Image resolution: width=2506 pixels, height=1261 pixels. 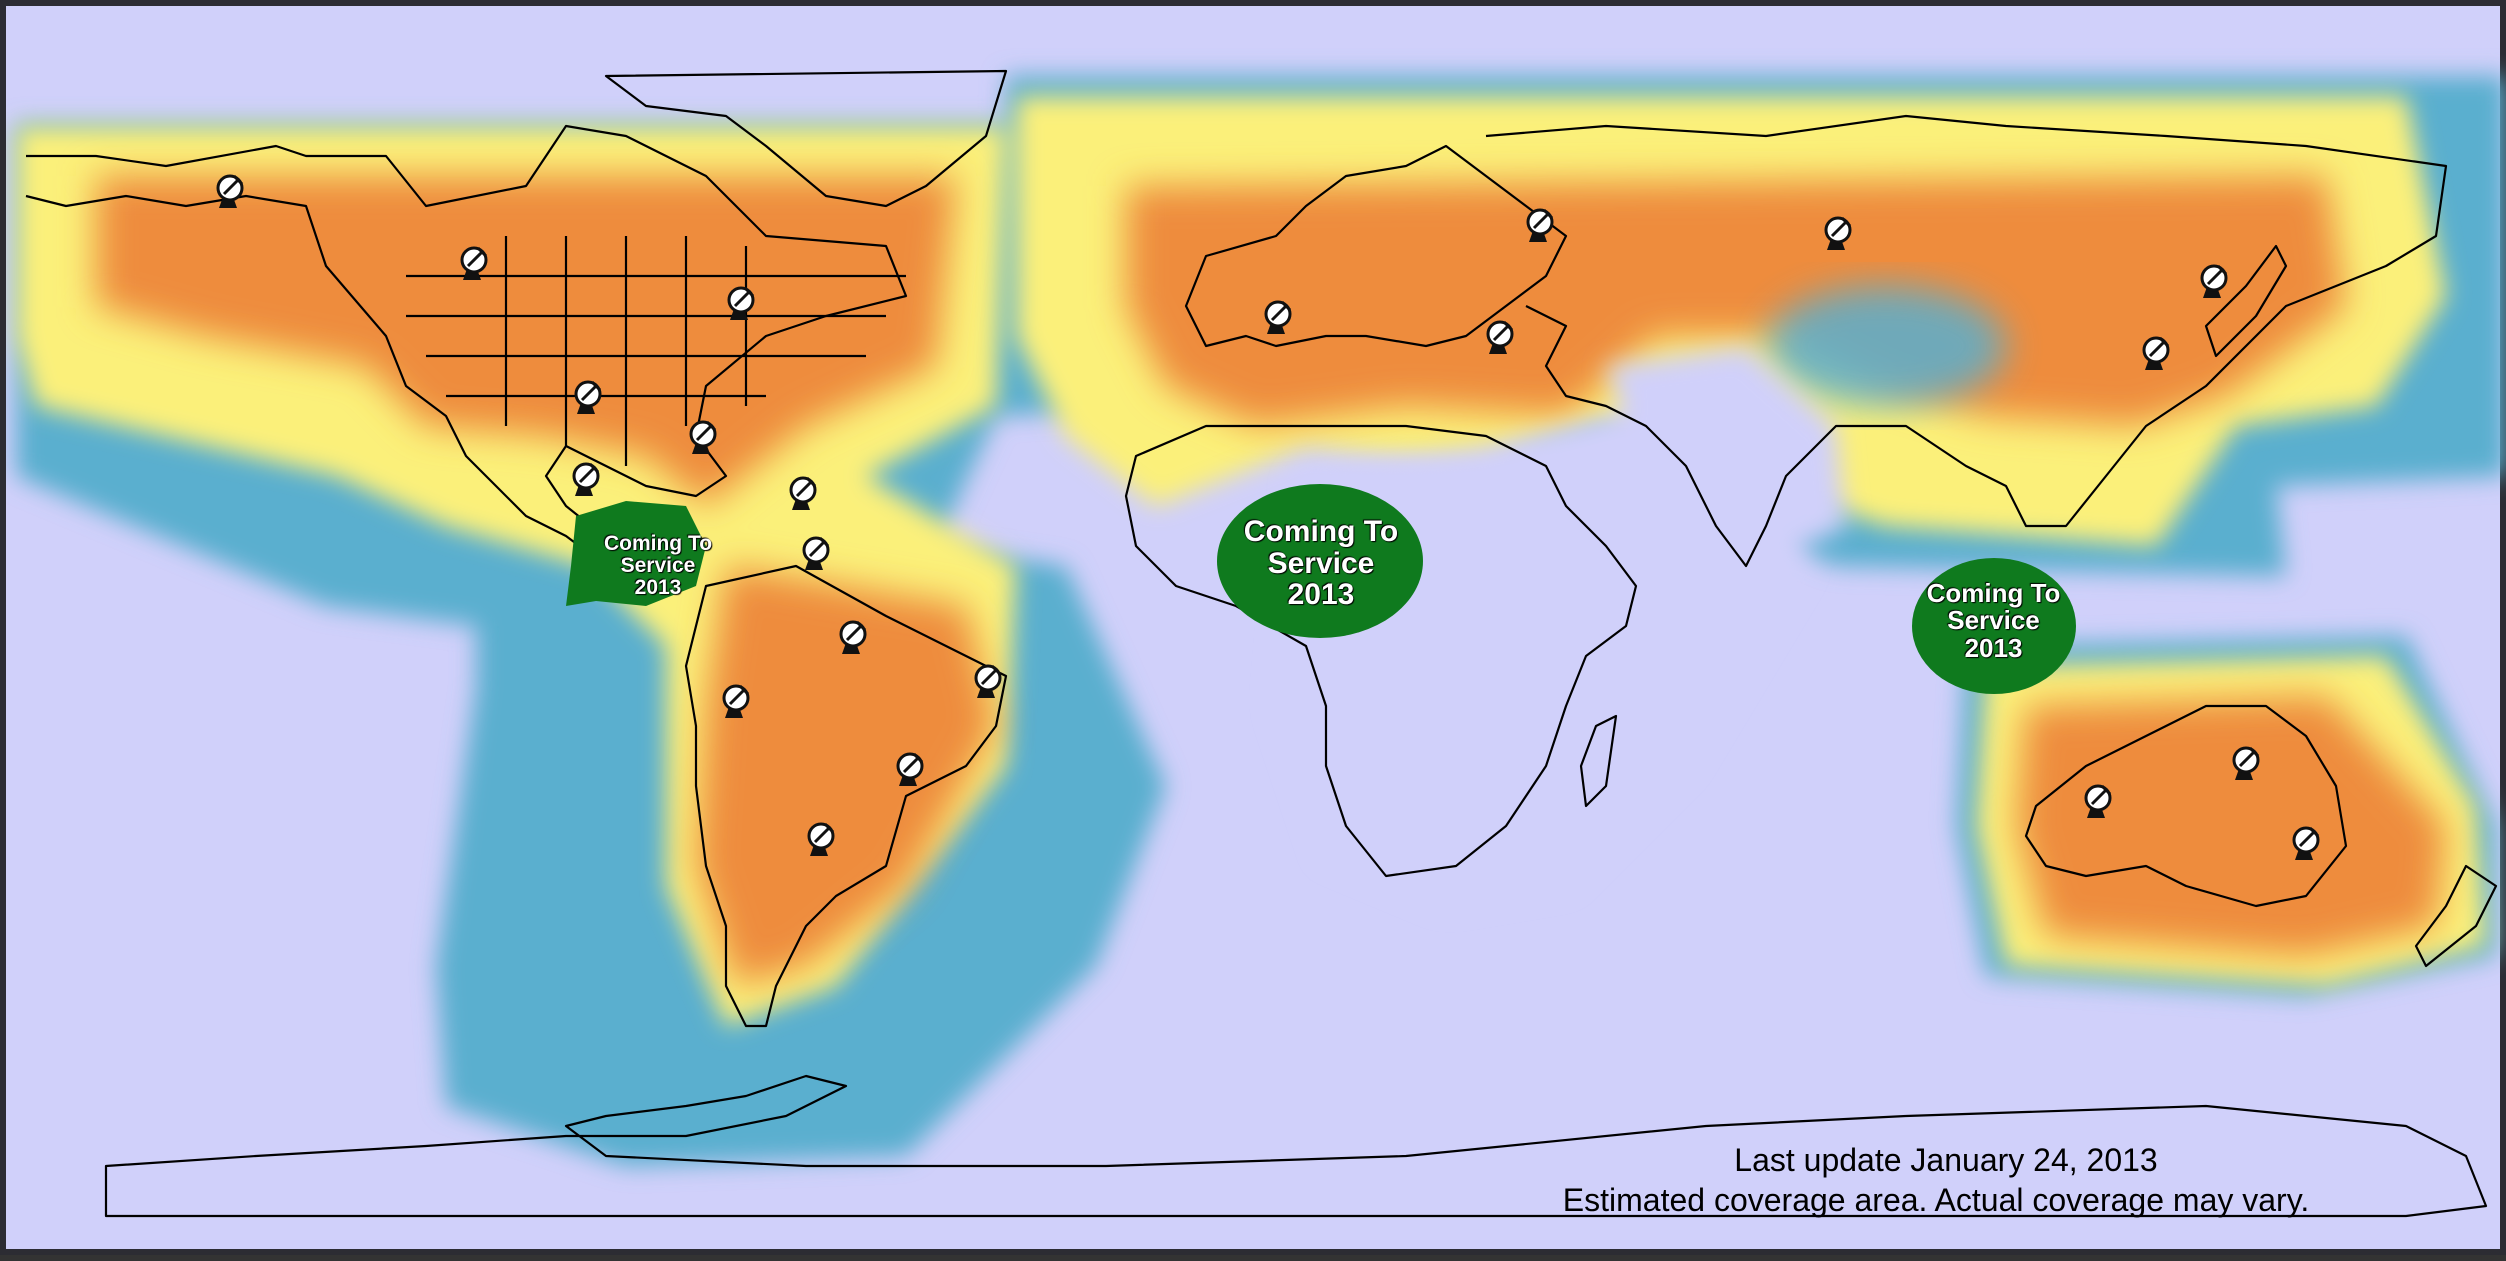 I want to click on coming-to-service-label-africa: Coming To Service 2013, so click(x=1321, y=563).